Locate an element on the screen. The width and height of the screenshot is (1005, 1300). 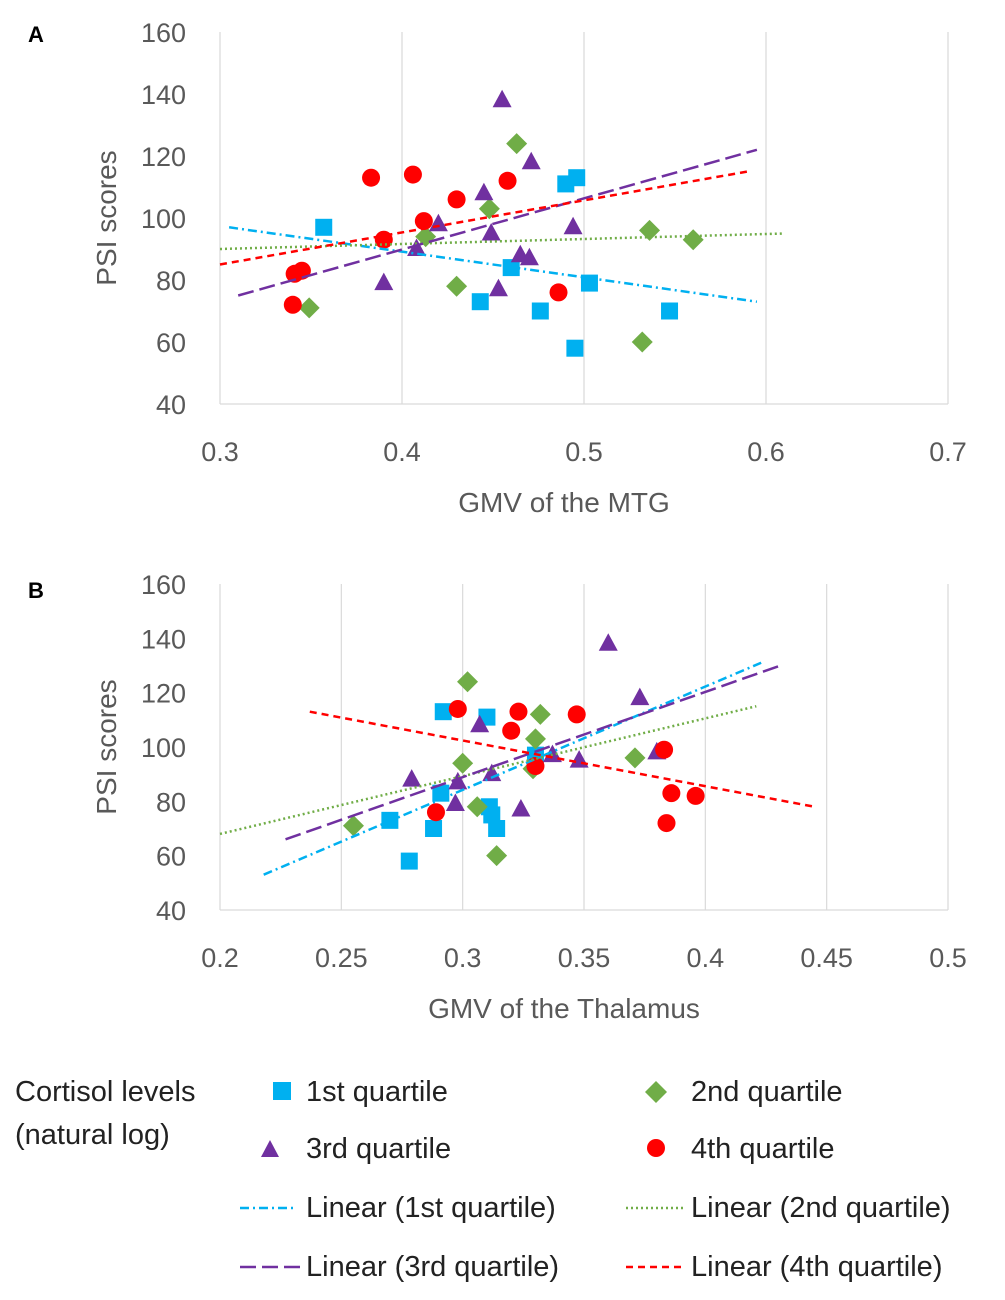
legend-diamond-marker is located at coordinates (656, 1092).